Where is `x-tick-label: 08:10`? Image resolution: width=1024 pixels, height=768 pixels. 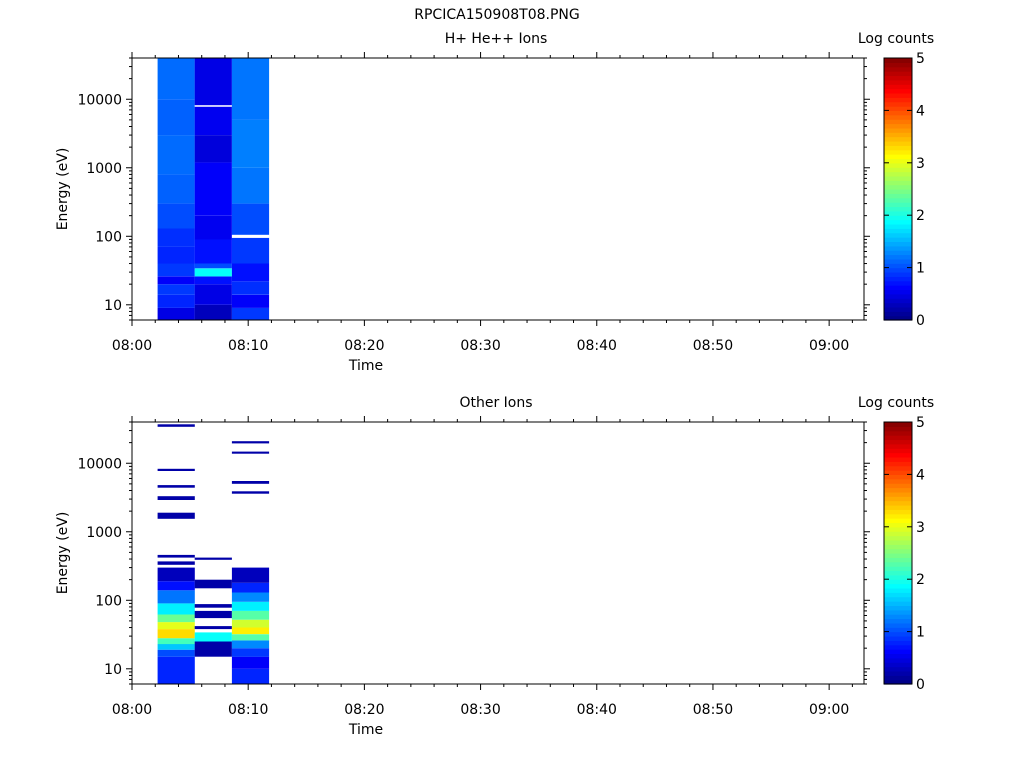 x-tick-label: 08:10 is located at coordinates (248, 346).